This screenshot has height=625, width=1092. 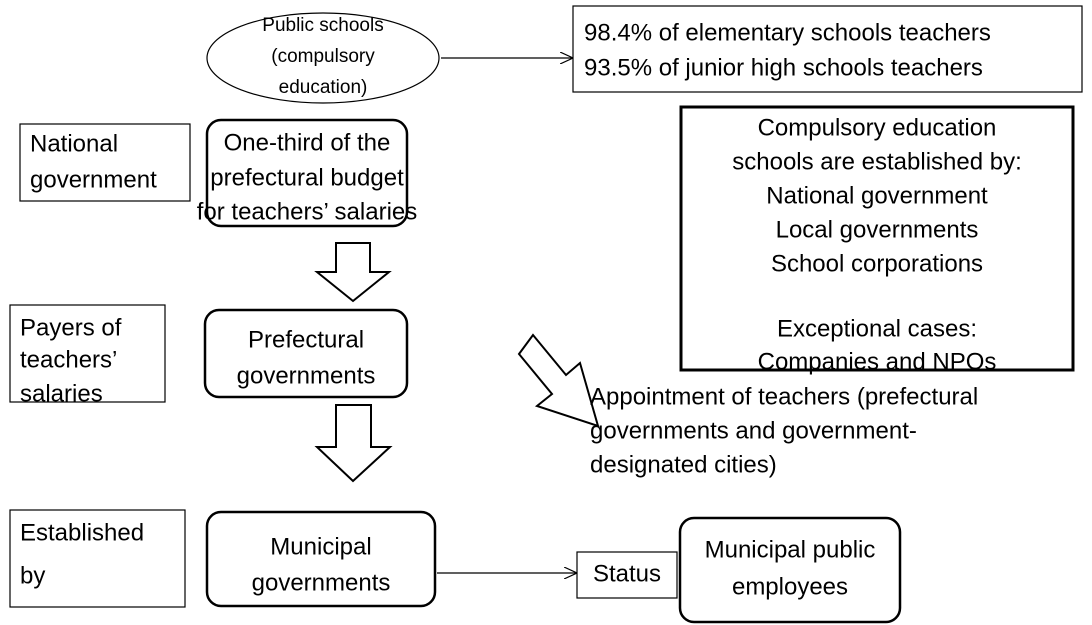 What do you see at coordinates (307, 211) in the screenshot?
I see `node-text: for teachers’ salaries` at bounding box center [307, 211].